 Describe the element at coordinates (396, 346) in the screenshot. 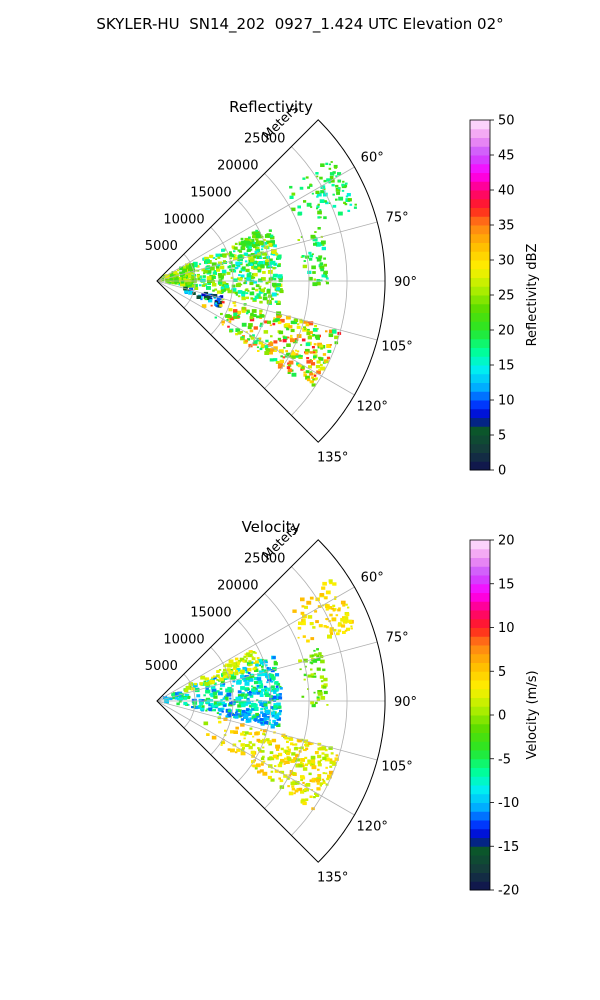

I see `angle-tick-label: 105°` at that location.